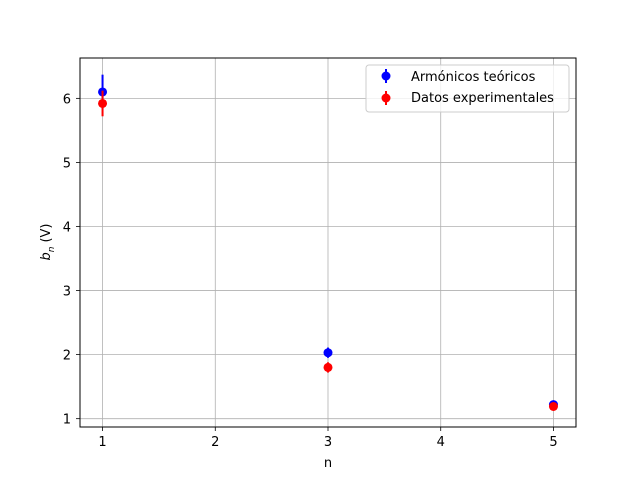 The image size is (640, 484). What do you see at coordinates (46, 256) in the screenshot?
I see `y-axis-label-symbol: b` at bounding box center [46, 256].